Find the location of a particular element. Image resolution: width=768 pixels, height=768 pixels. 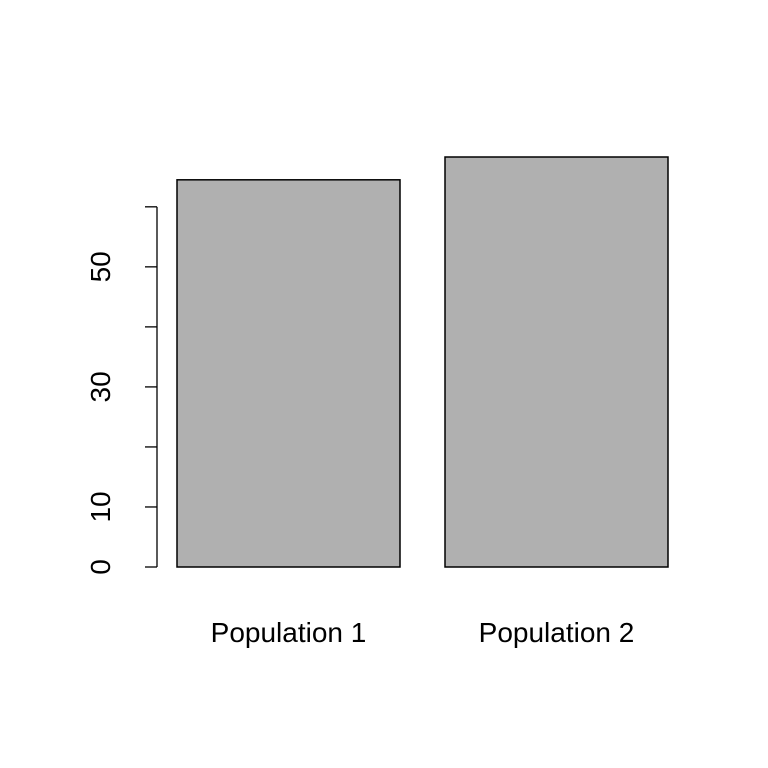

y-tick-label: 50 is located at coordinates (100, 266).